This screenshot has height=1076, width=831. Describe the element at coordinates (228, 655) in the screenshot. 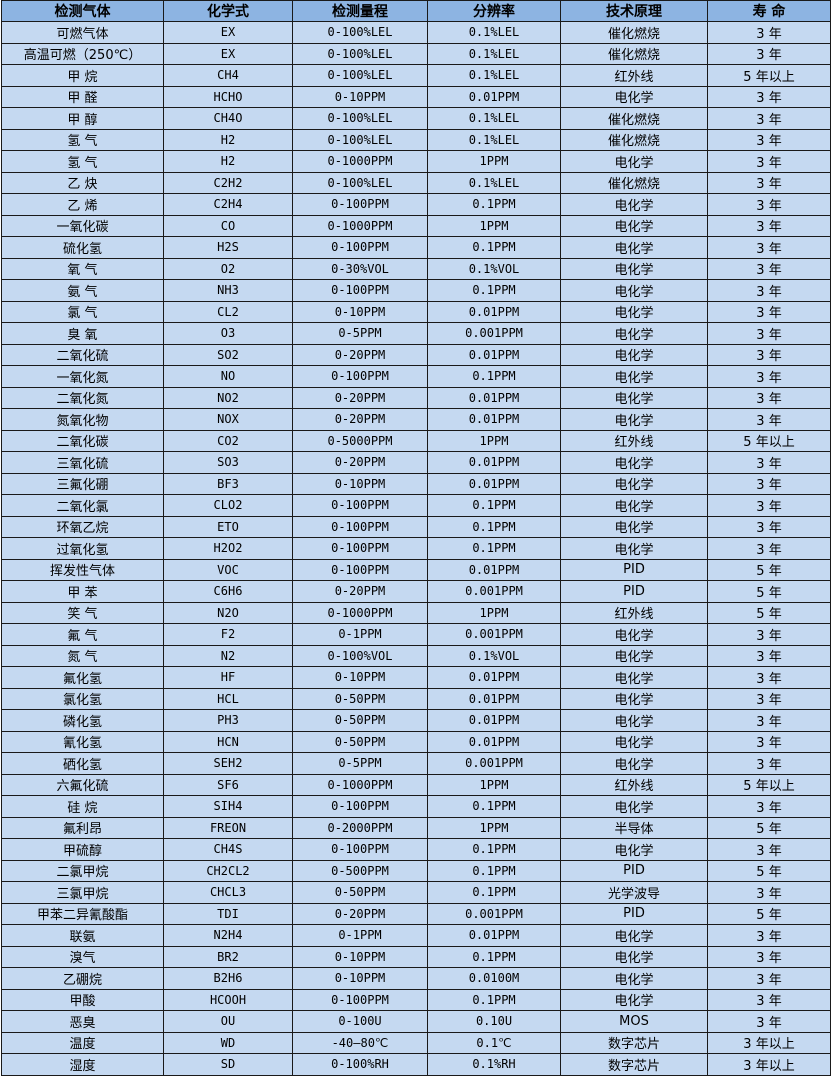

I see `cell-formula: N2` at that location.